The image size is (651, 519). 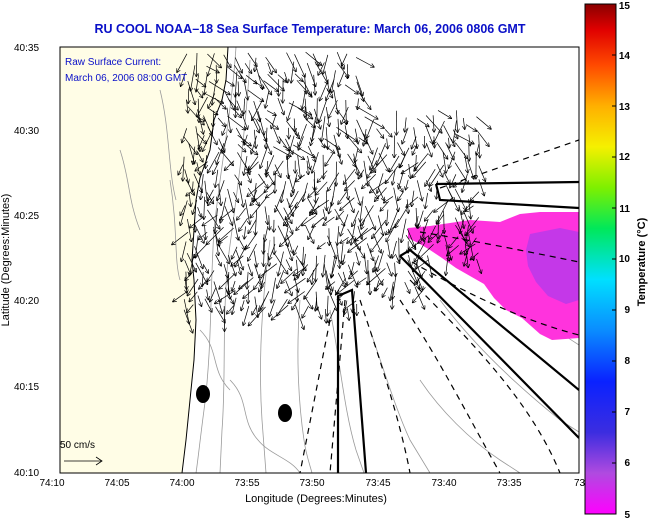 I want to click on colorbar-tick-label: 15, so click(x=625, y=6).